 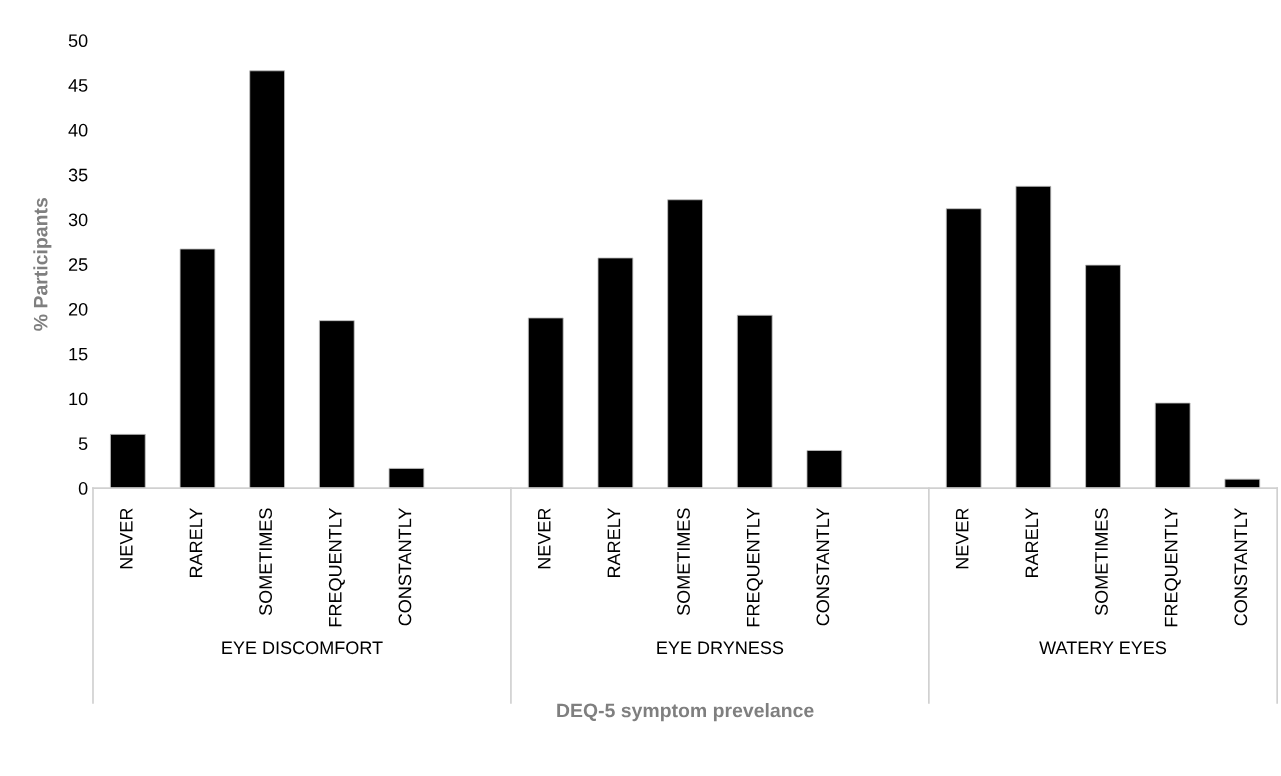 What do you see at coordinates (78, 41) in the screenshot?
I see `y-tick-label: 50` at bounding box center [78, 41].